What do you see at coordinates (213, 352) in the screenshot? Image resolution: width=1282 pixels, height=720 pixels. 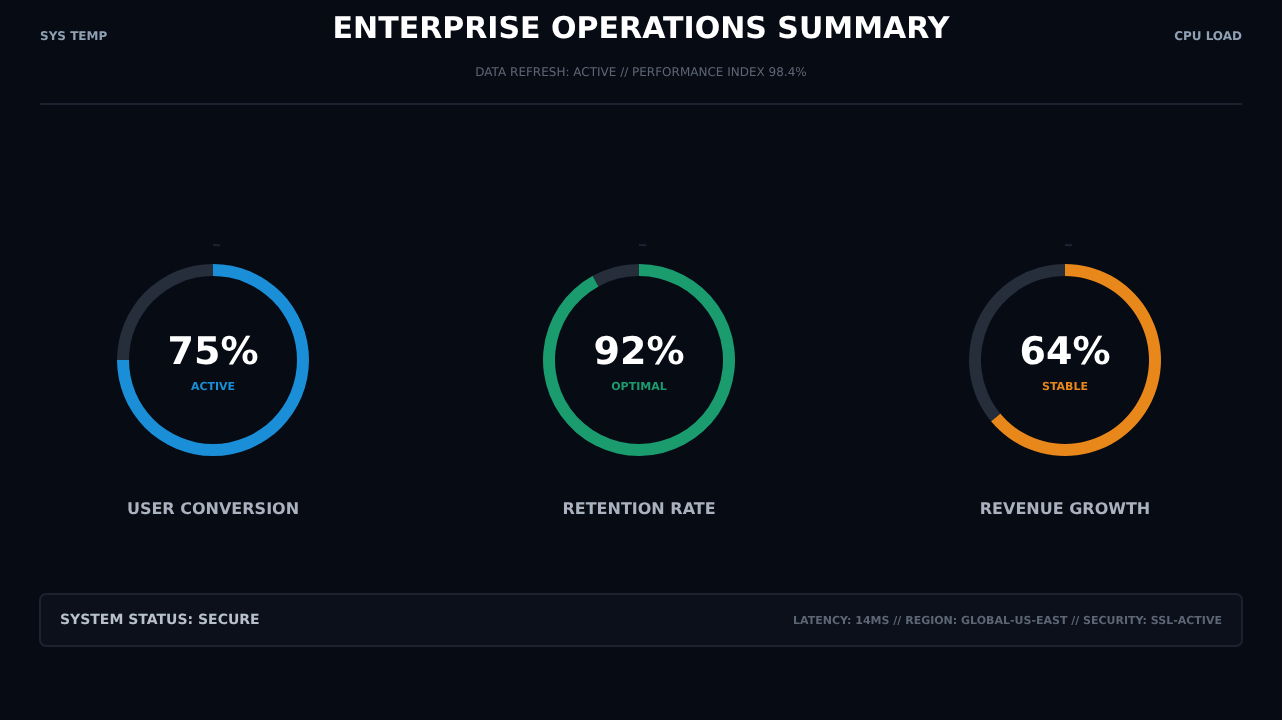 I see `data-label: 75%` at bounding box center [213, 352].